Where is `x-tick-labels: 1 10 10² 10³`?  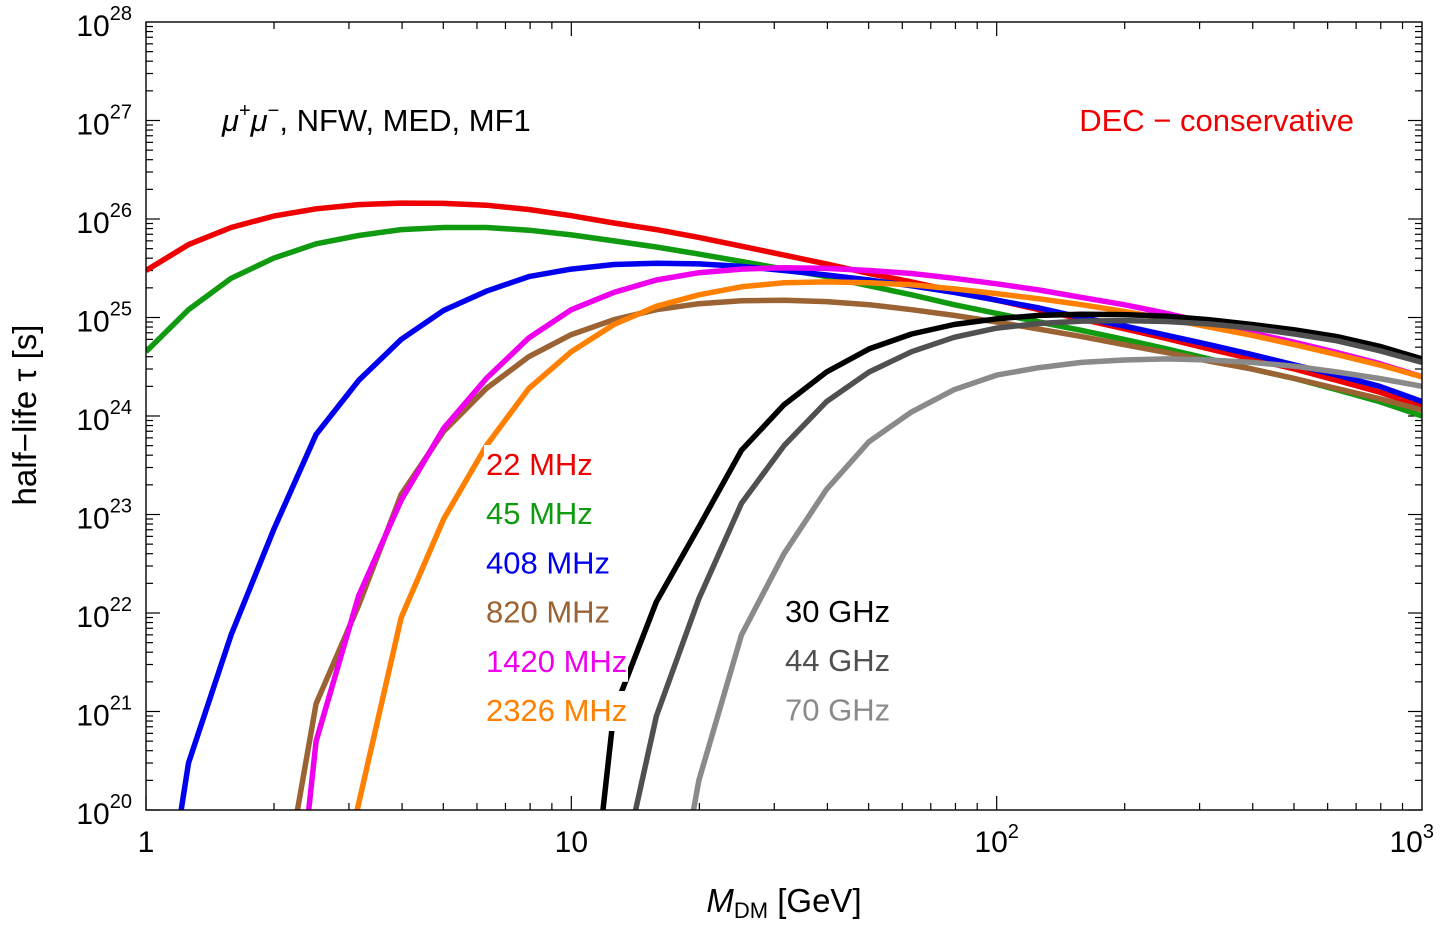 x-tick-labels: 1 10 10² 10³ is located at coordinates (786, 840).